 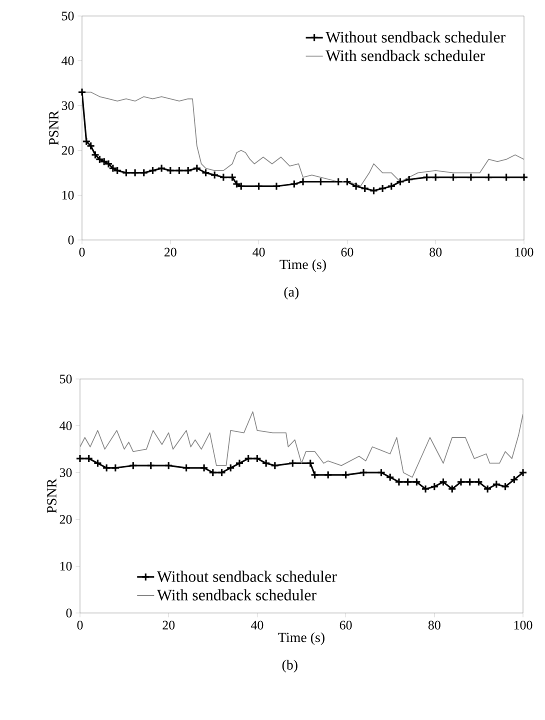 What do you see at coordinates (290, 666) in the screenshot?
I see `text: (b)` at bounding box center [290, 666].